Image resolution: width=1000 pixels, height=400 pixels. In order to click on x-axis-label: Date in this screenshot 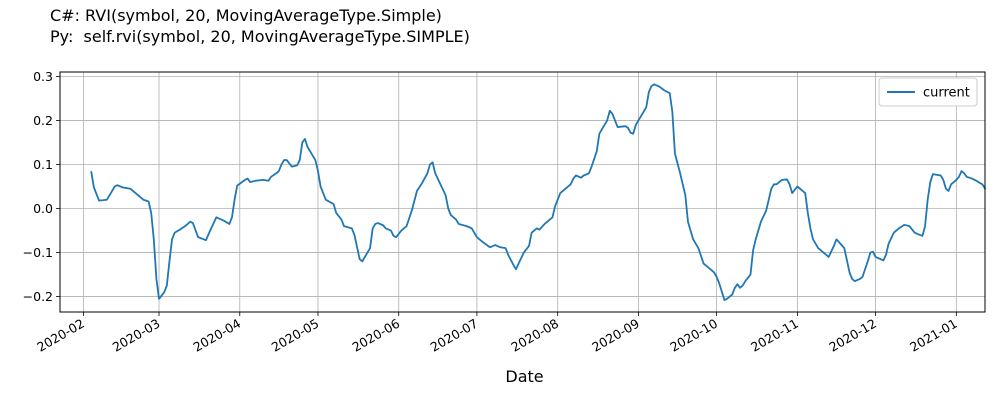, I will do `click(524, 376)`.